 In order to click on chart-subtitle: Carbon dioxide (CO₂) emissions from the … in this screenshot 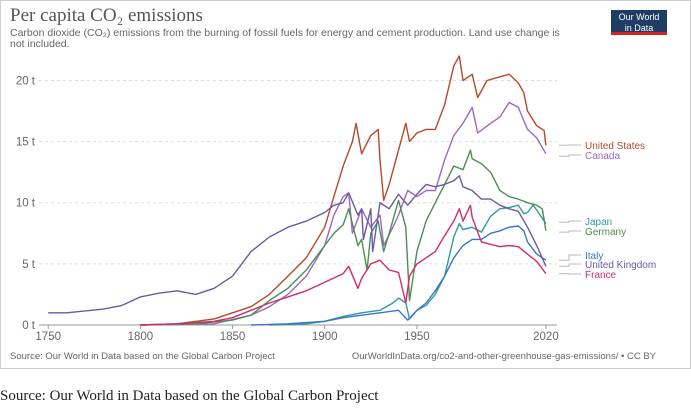, I will do `click(285, 38)`.